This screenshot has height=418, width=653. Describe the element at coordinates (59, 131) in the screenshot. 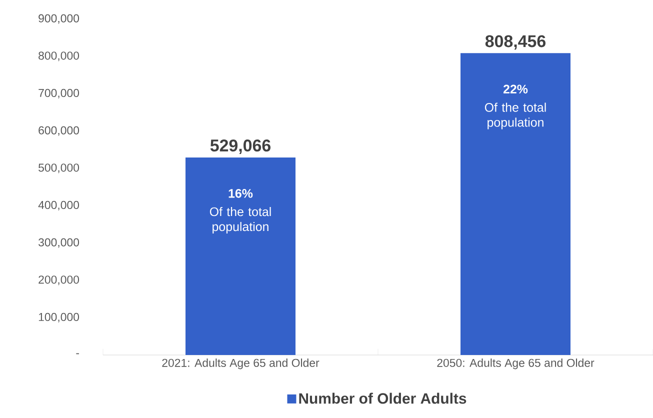

I see `y-tick-label: 600,000` at that location.